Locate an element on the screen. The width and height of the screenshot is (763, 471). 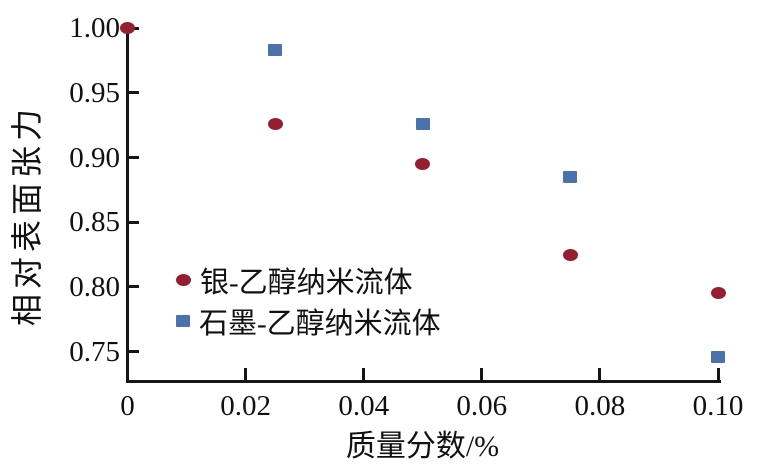
legend-item-label: 石墨-乙醇纳米流体 is located at coordinates (320, 323).